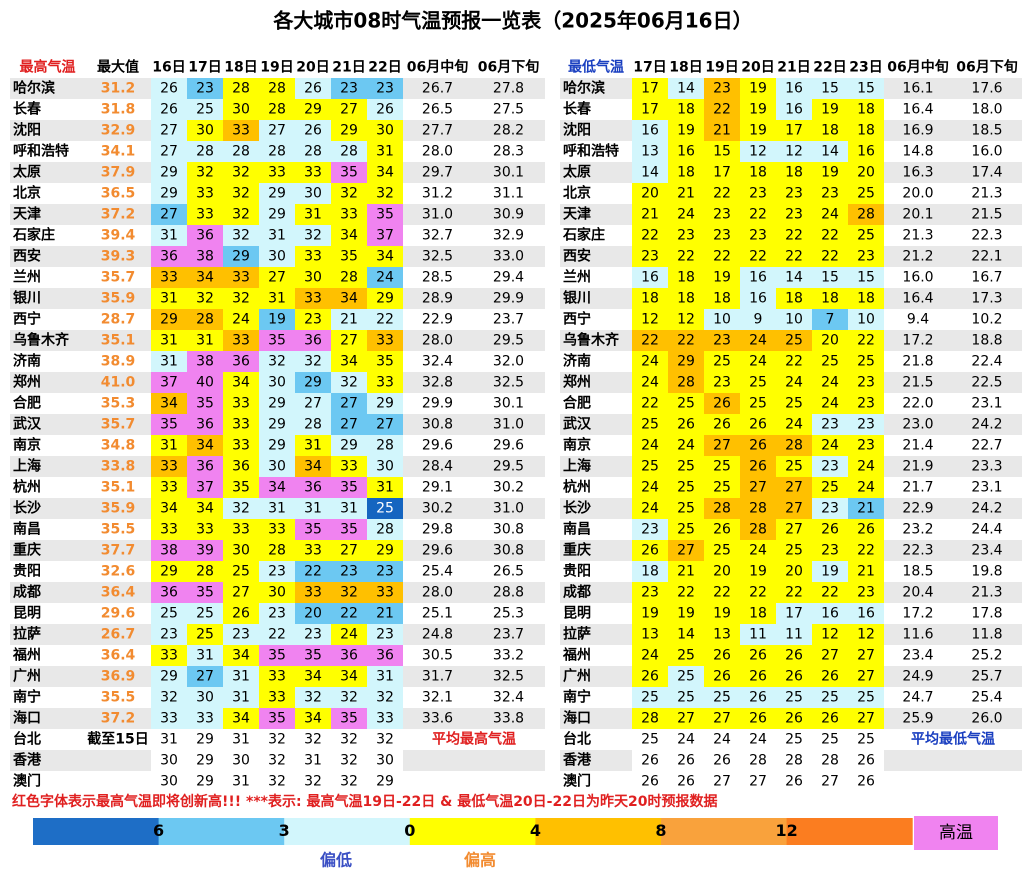  What do you see at coordinates (277, 320) in the screenshot?
I see `temp-value: 19` at bounding box center [277, 320].